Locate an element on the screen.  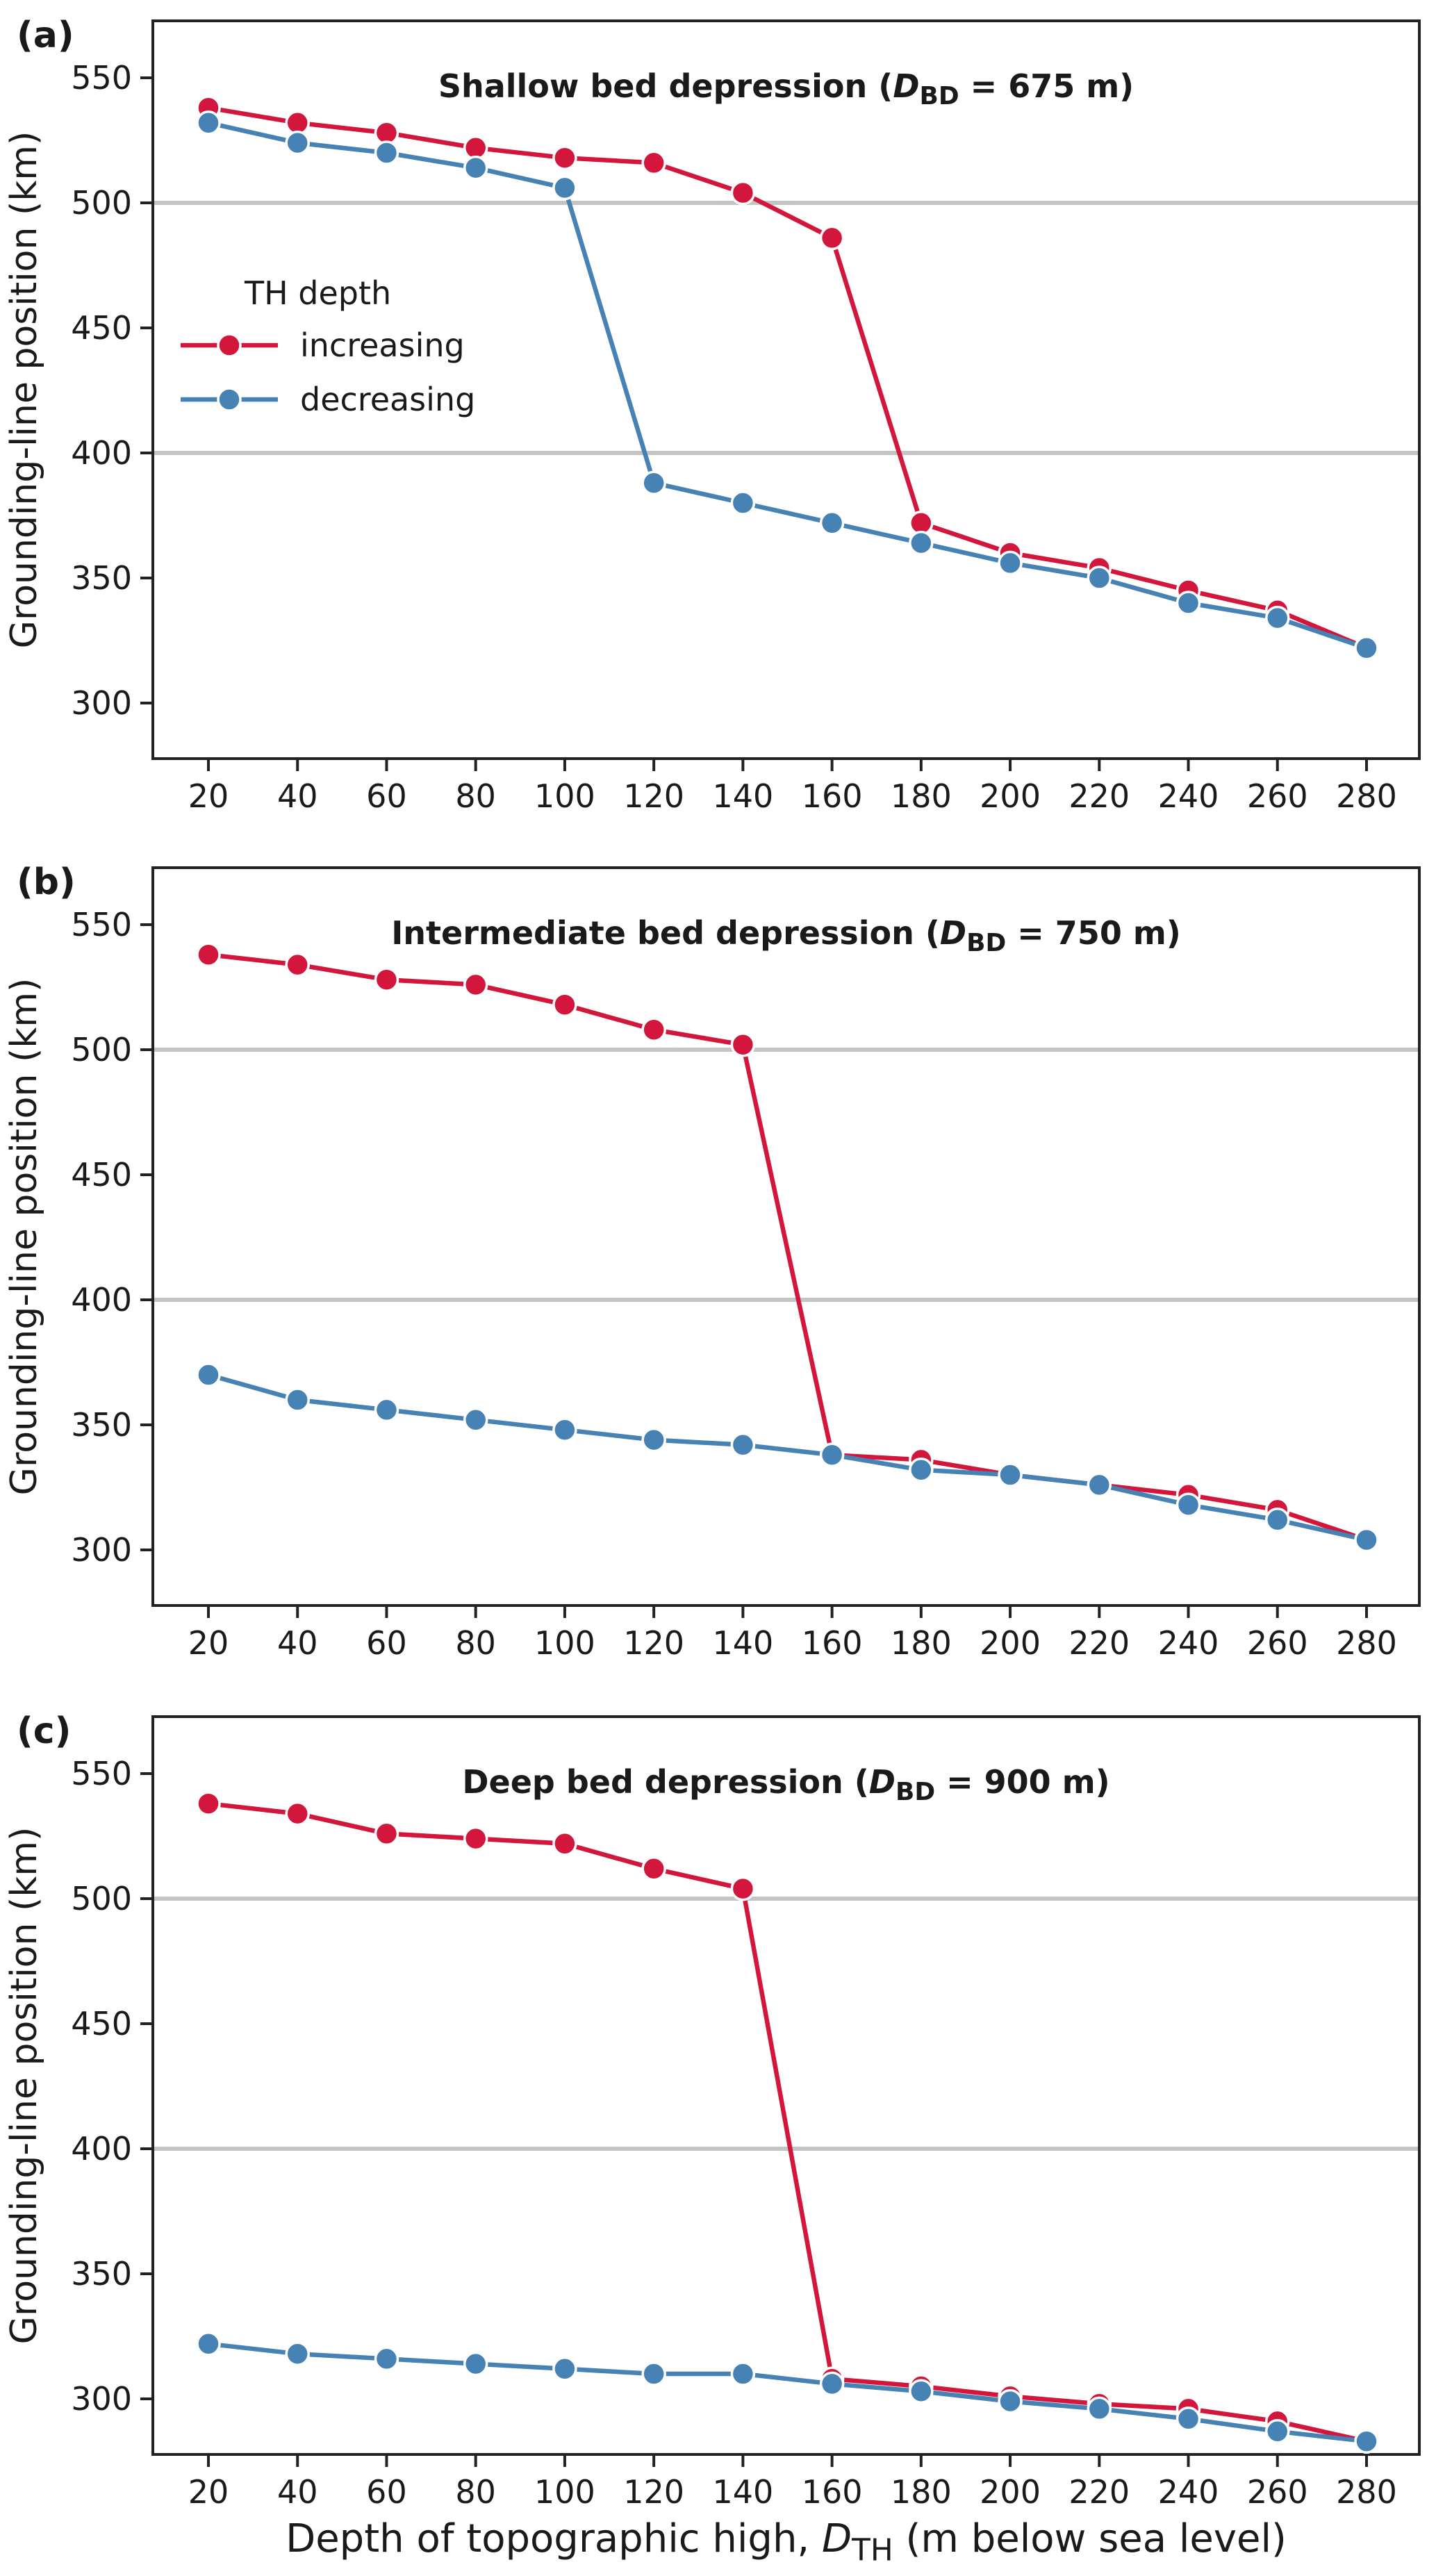
panel-letter: (c) is located at coordinates (44, 1731).